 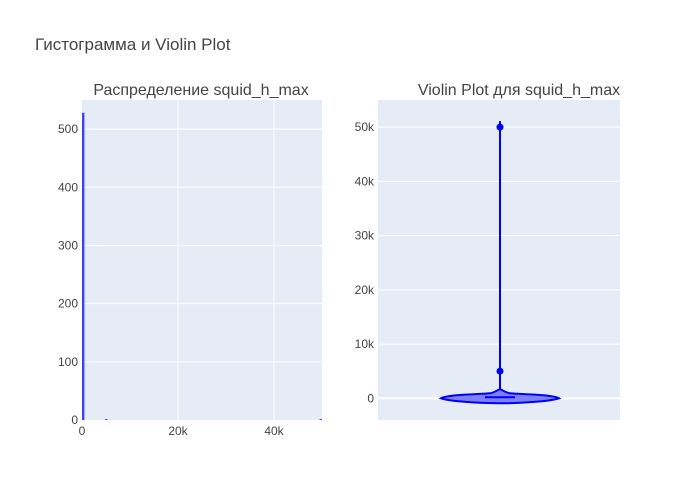 I want to click on violin-y-tick-label: 0, so click(x=370, y=398).